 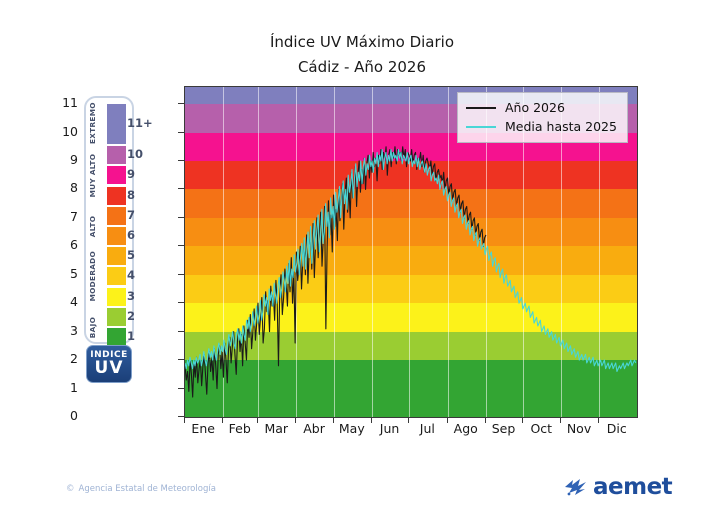 I want to click on copyright-icon: ©, so click(x=70, y=489).